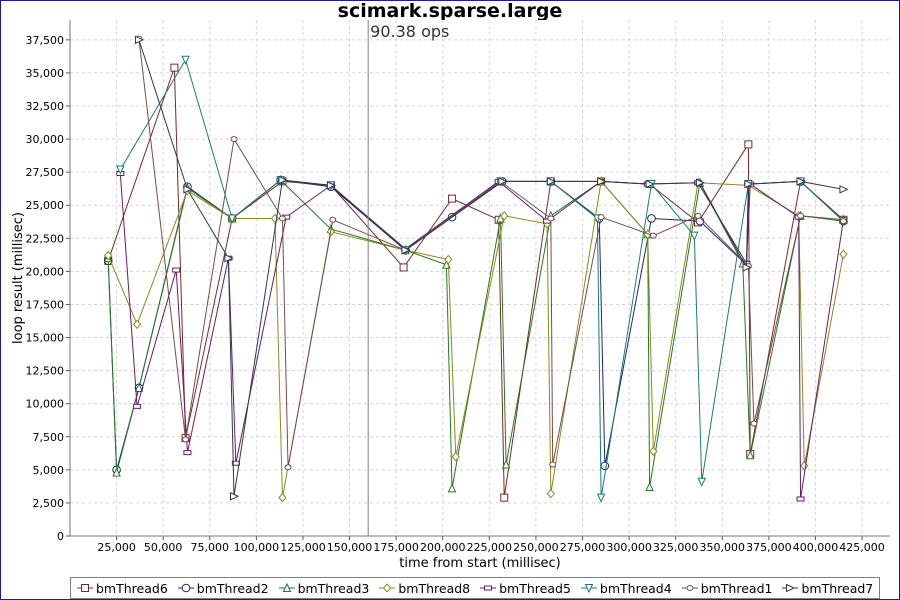 This screenshot has height=600, width=900. What do you see at coordinates (257, 547) in the screenshot?
I see `x-tick-label: 100,000` at bounding box center [257, 547].